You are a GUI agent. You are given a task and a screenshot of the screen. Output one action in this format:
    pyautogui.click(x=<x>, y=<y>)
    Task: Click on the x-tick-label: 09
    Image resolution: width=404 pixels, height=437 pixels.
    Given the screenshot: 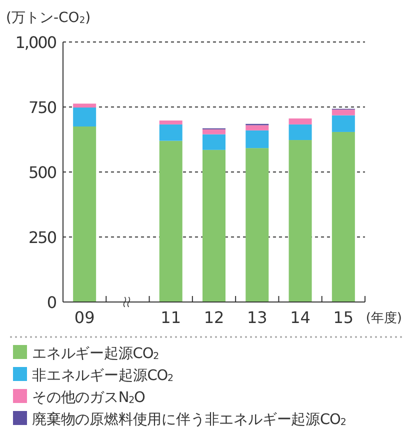 What is the action you would take?
    pyautogui.click(x=84, y=317)
    